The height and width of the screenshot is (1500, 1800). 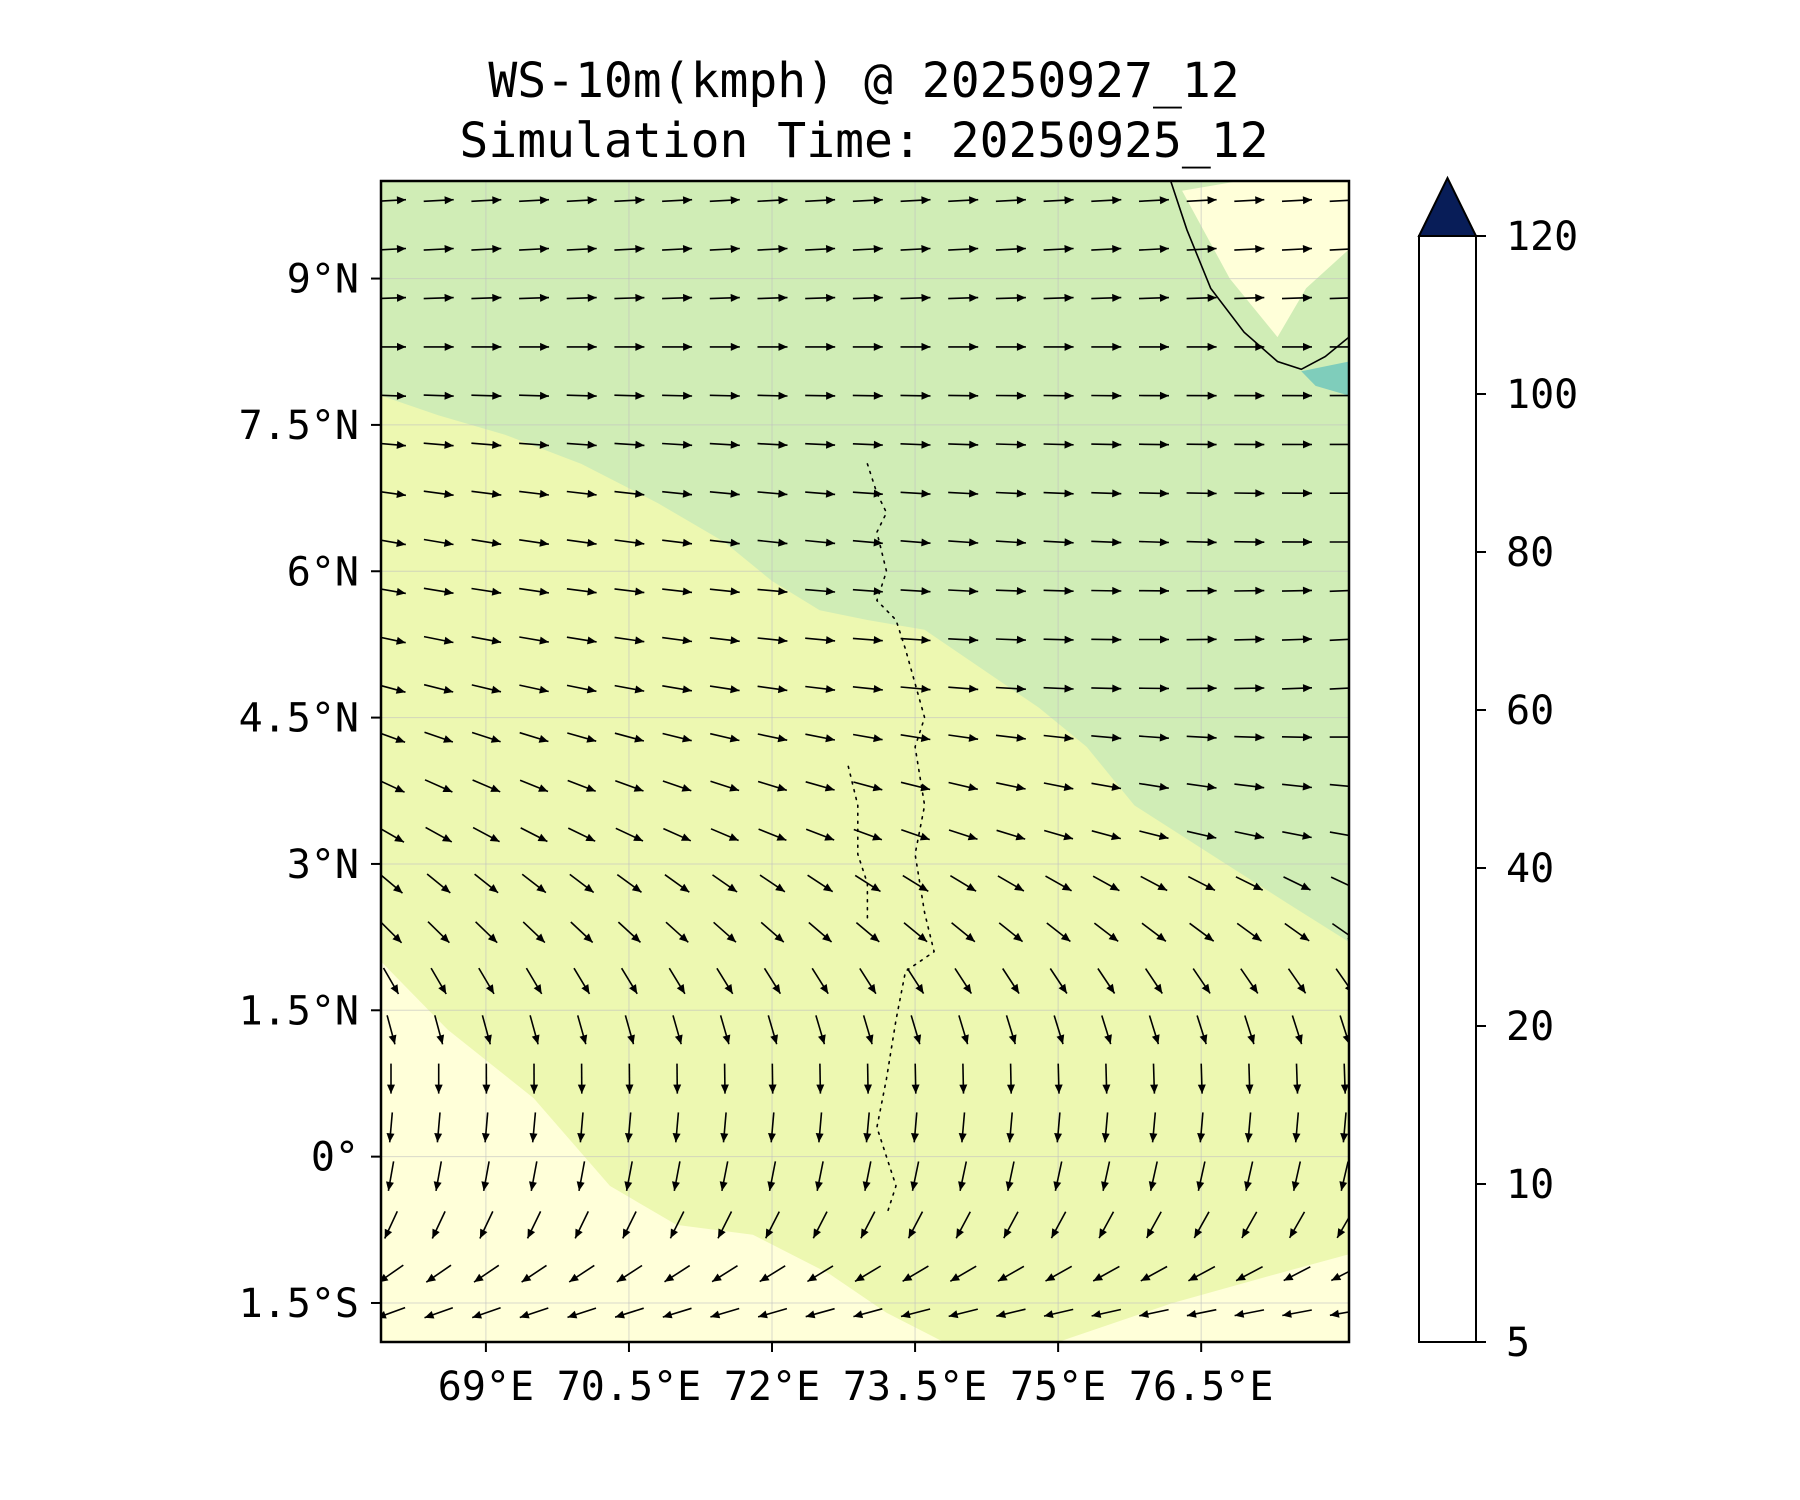 What do you see at coordinates (1447, 206) in the screenshot?
I see `colorbar-extend-max` at bounding box center [1447, 206].